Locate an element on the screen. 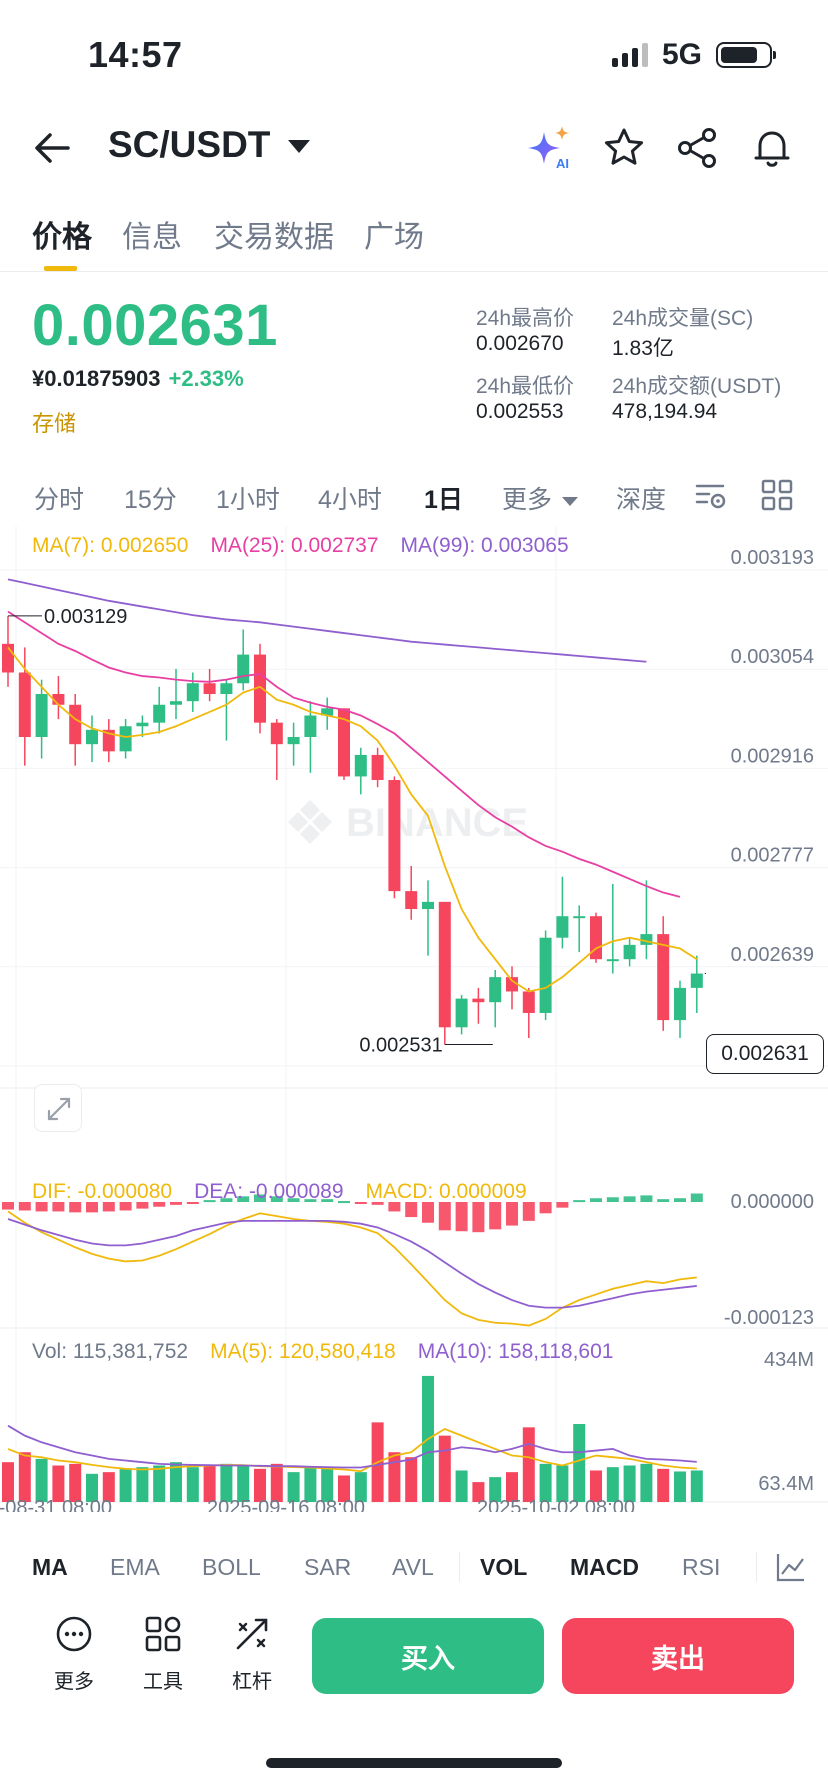 This screenshot has width=828, height=1792. interval-depth: 深度 is located at coordinates (641, 500).